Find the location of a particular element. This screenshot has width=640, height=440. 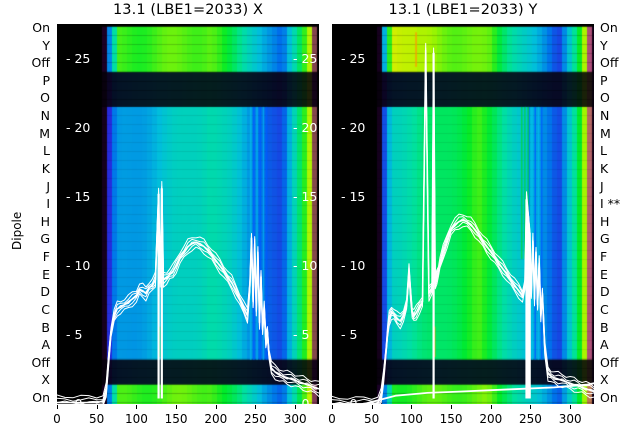

category-label-right-5: N is located at coordinates (605, 116).